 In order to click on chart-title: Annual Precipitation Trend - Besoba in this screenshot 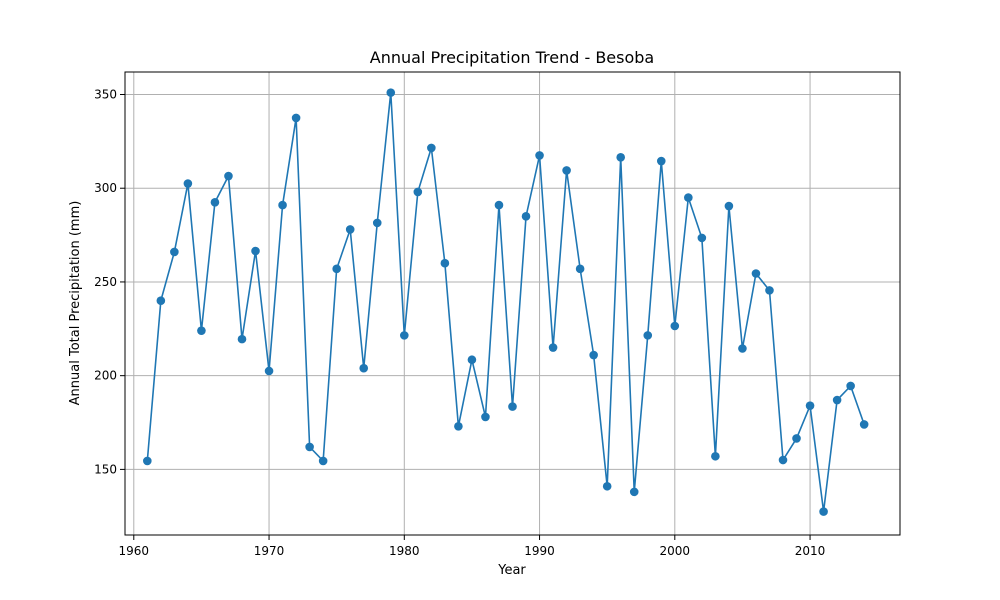, I will do `click(512, 57)`.